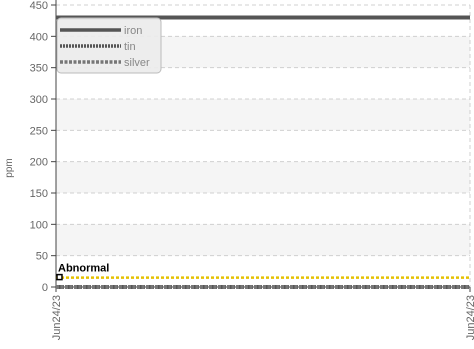  Describe the element at coordinates (42, 257) in the screenshot. I see `y-tick-label: 50` at that location.